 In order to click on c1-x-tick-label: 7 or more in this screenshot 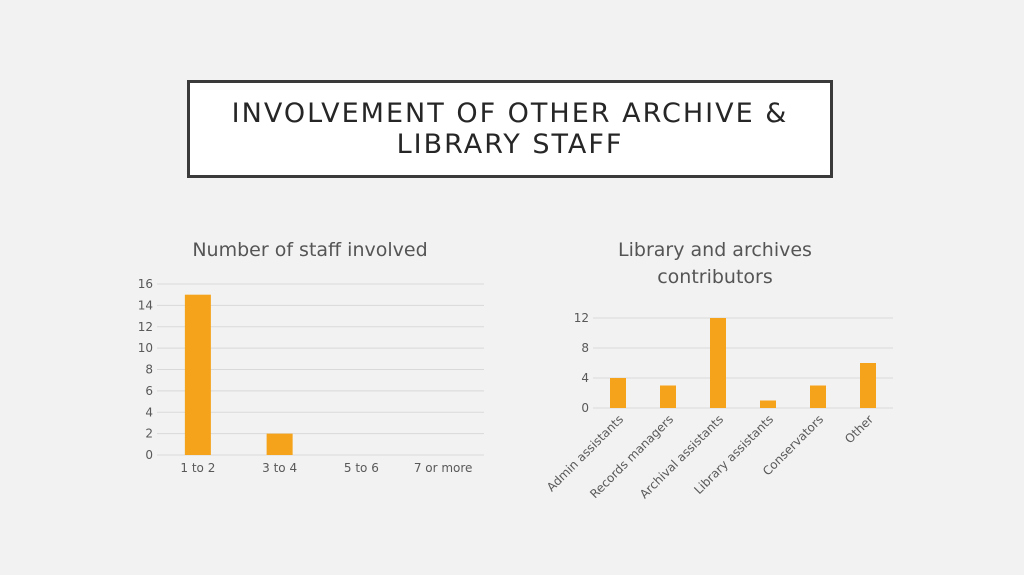, I will do `click(443, 468)`.